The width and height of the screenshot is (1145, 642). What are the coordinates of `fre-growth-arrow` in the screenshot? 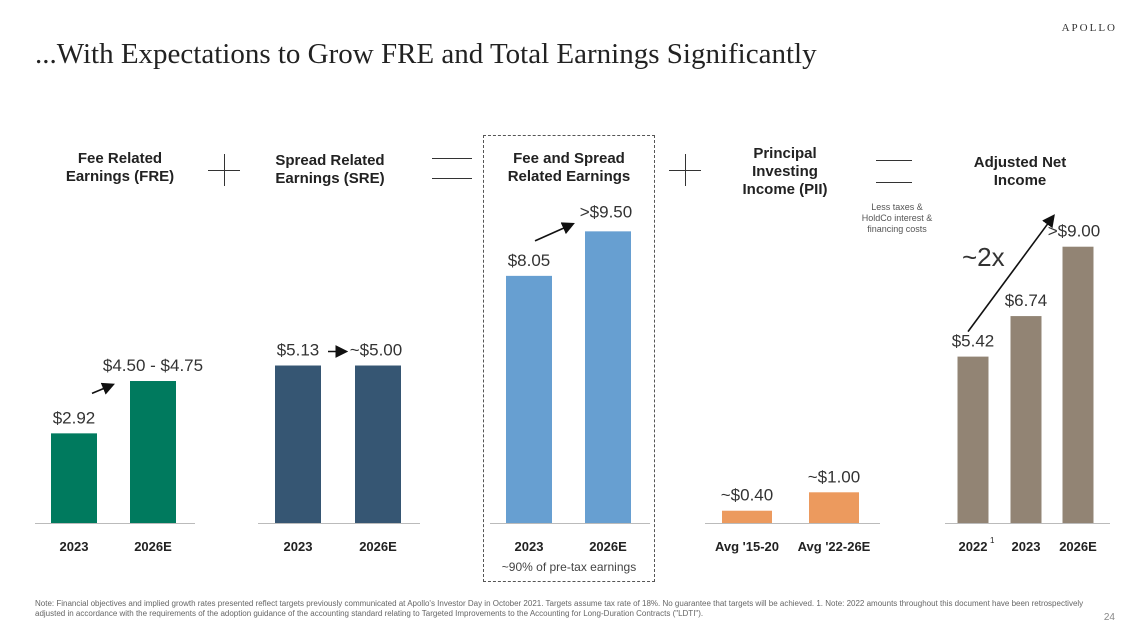 It's located at (103, 388).